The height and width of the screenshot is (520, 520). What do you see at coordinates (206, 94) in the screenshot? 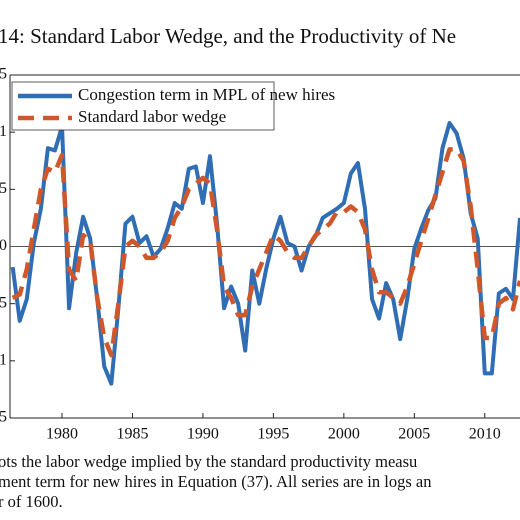
I see `legend-label: Congestion term in MPL of new hires` at bounding box center [206, 94].